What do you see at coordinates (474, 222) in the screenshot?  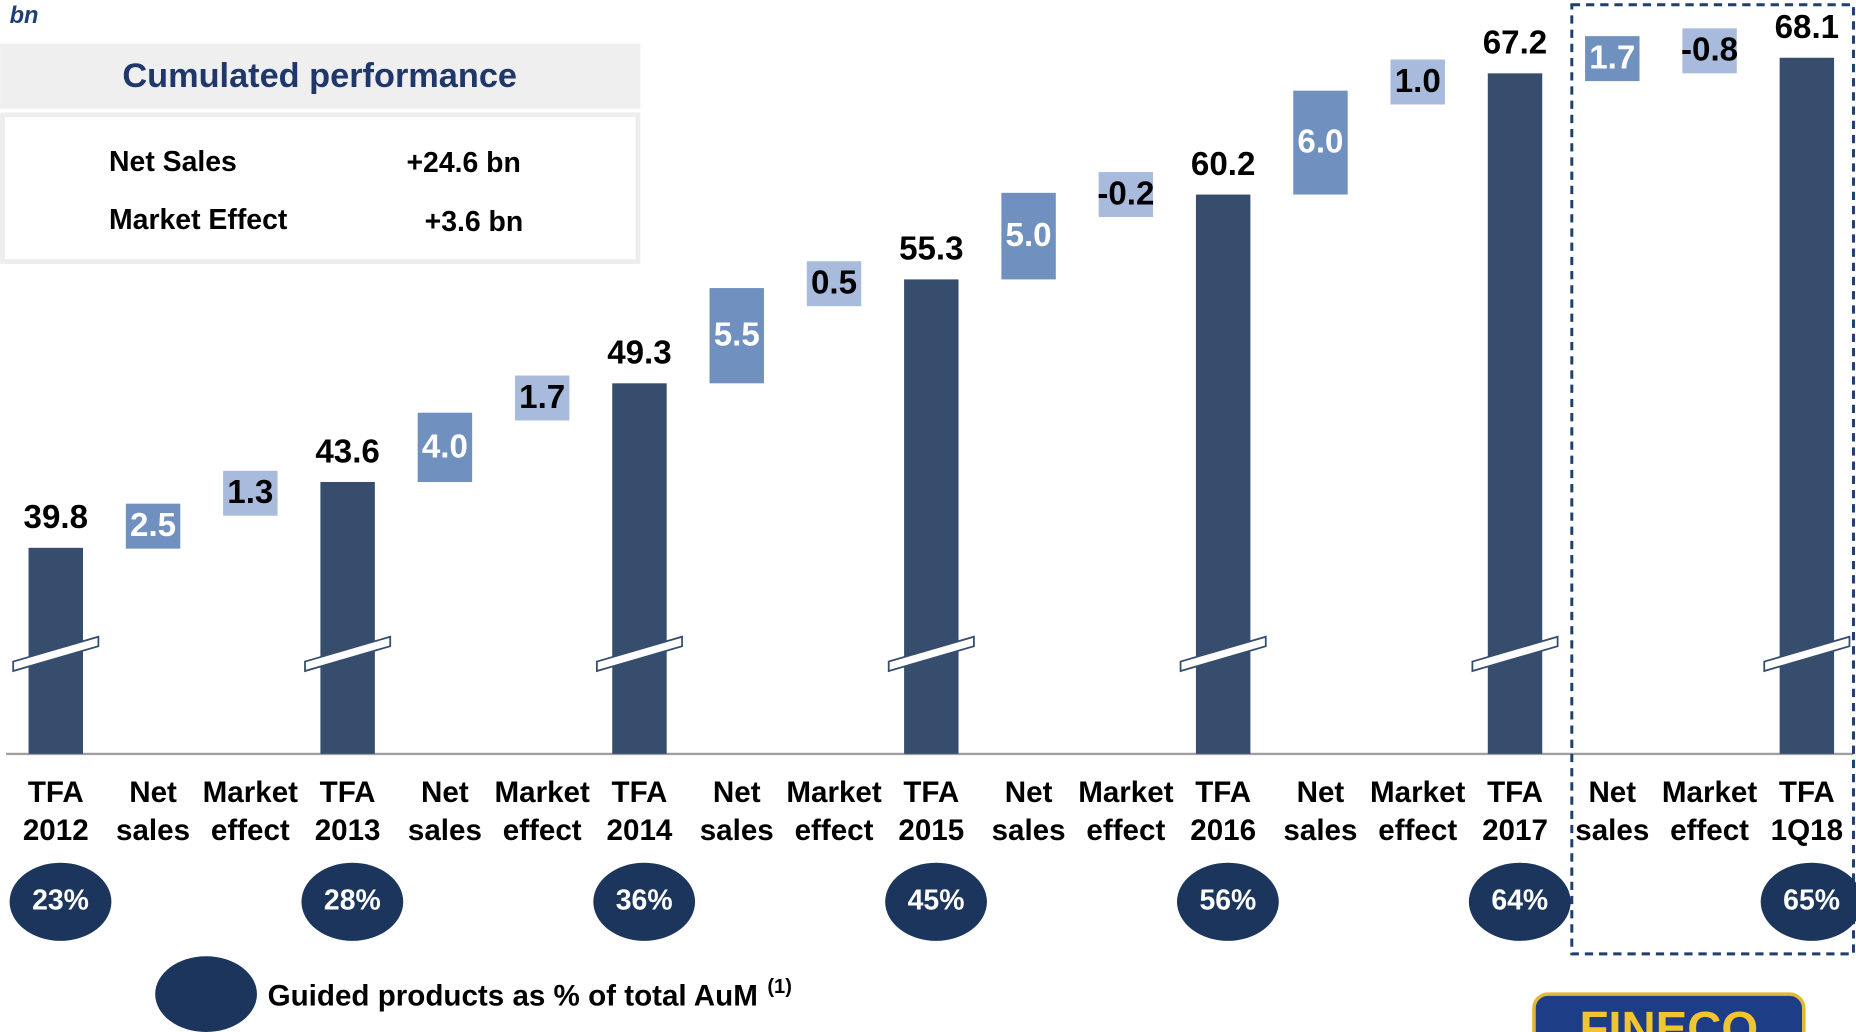 I see `summary-value: +3.6 bn` at bounding box center [474, 222].